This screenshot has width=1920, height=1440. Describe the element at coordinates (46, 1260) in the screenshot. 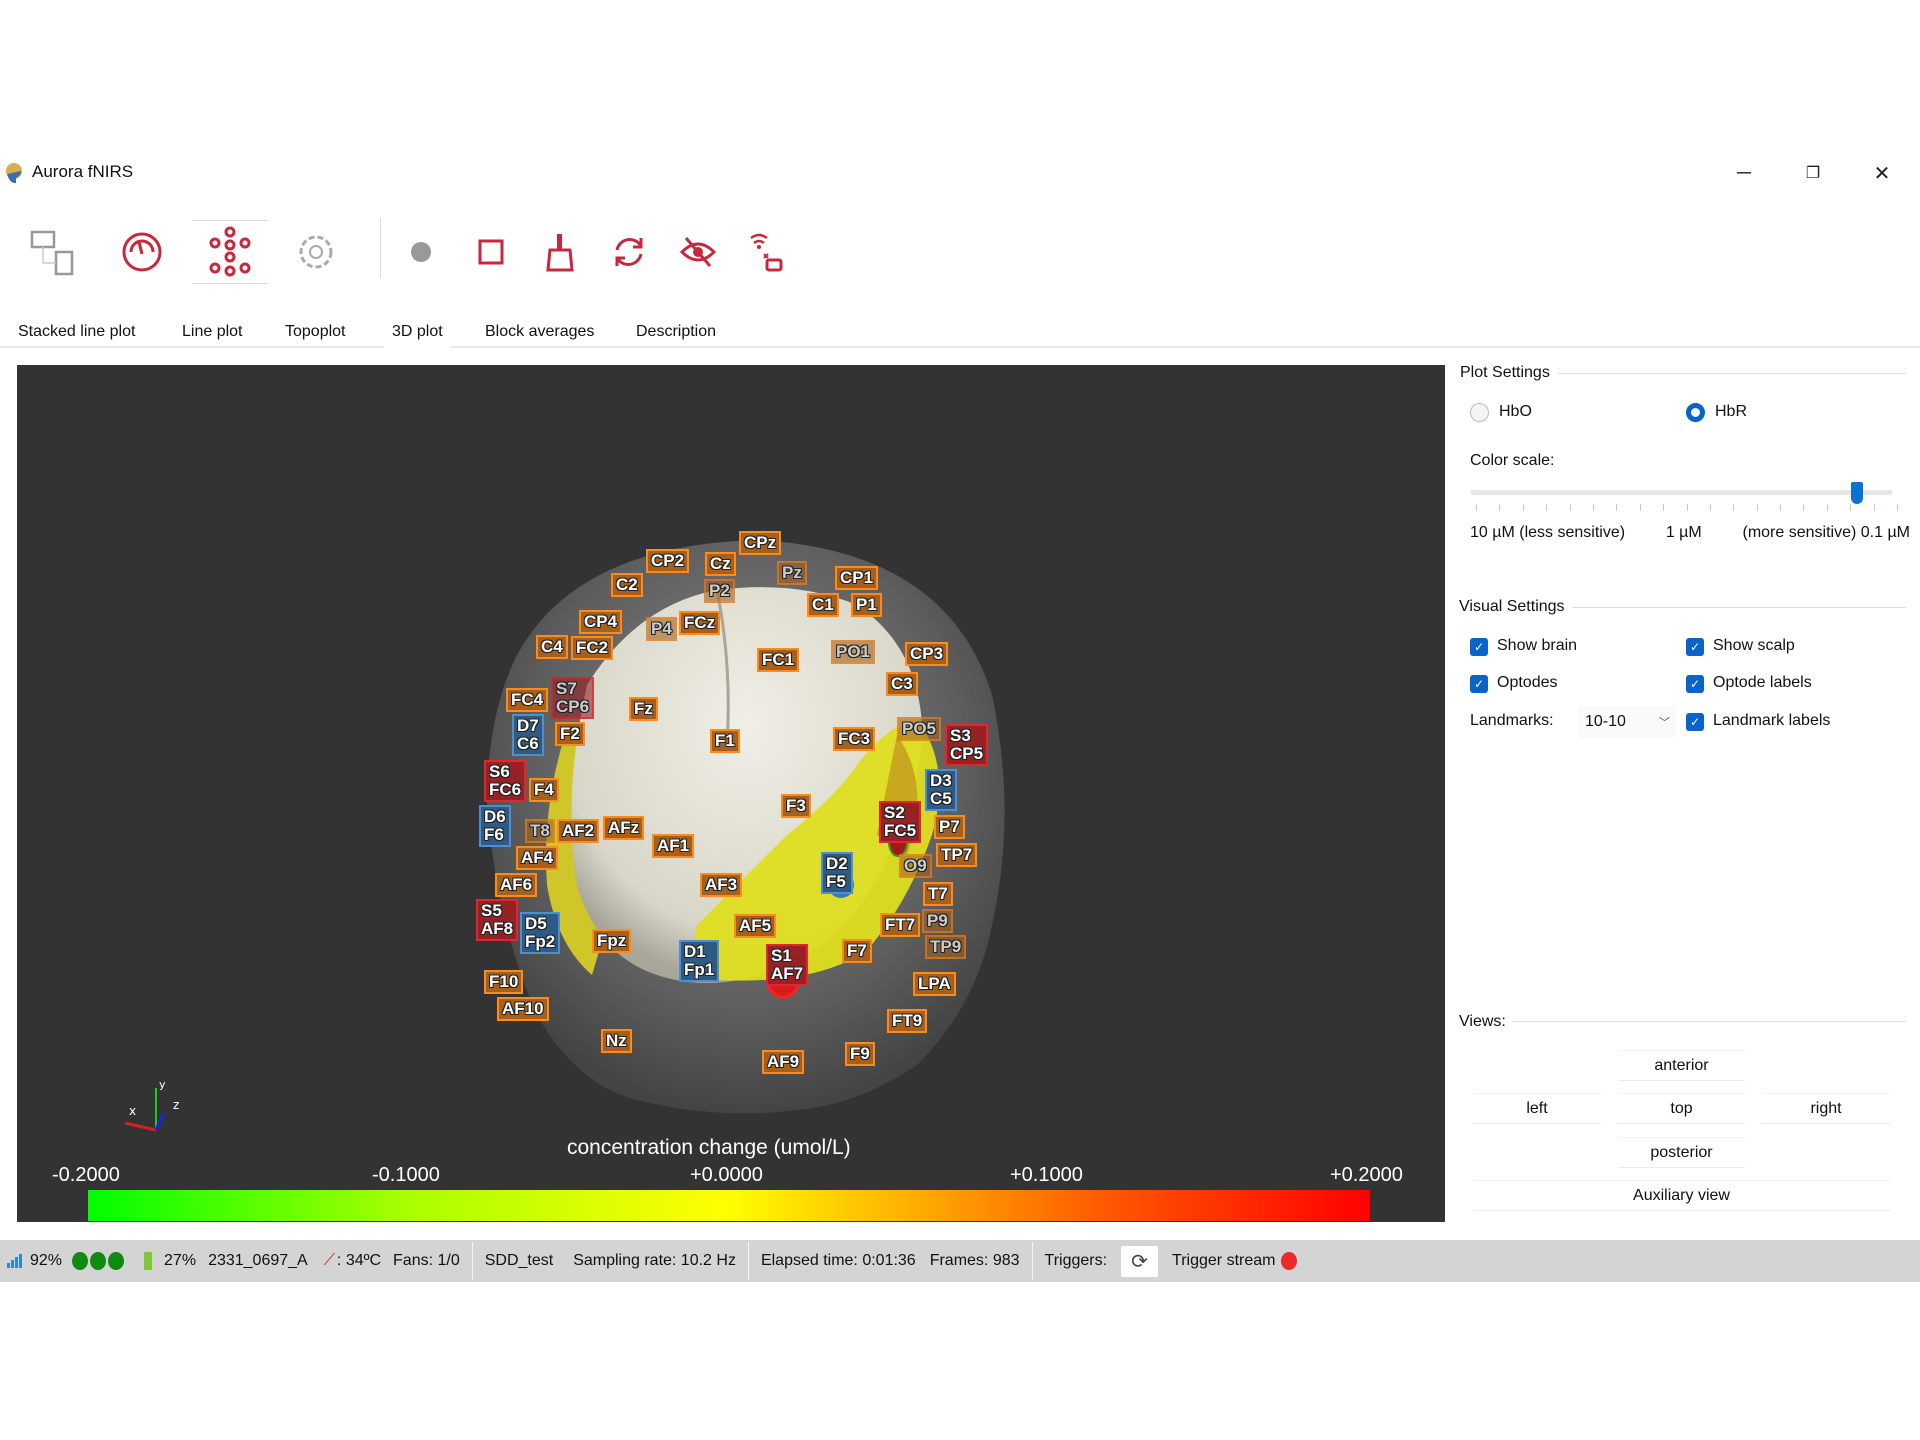

I see `signal-percent: 92%` at that location.